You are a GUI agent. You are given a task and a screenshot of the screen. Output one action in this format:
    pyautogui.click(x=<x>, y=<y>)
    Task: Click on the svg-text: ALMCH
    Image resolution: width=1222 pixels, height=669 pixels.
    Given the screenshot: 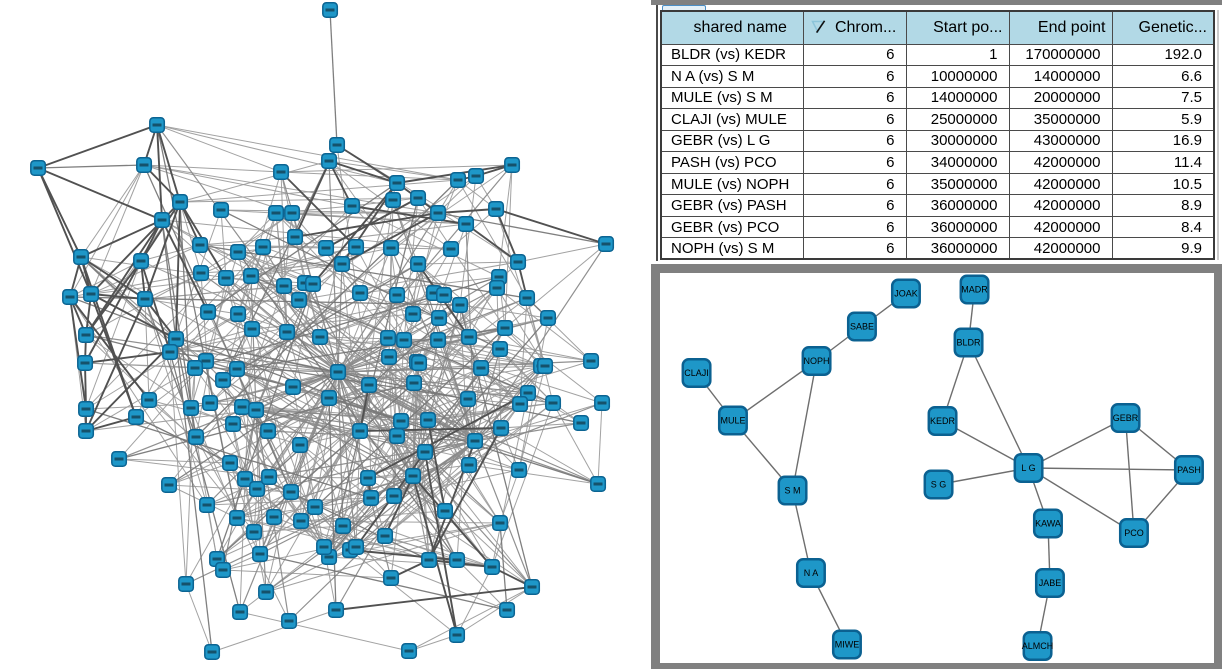 What is the action you would take?
    pyautogui.click(x=1038, y=646)
    